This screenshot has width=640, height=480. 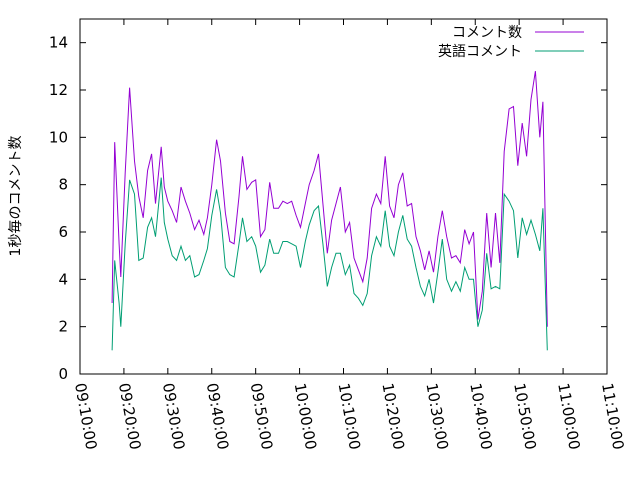 I want to click on y-tick-label: 8, so click(x=63, y=185).